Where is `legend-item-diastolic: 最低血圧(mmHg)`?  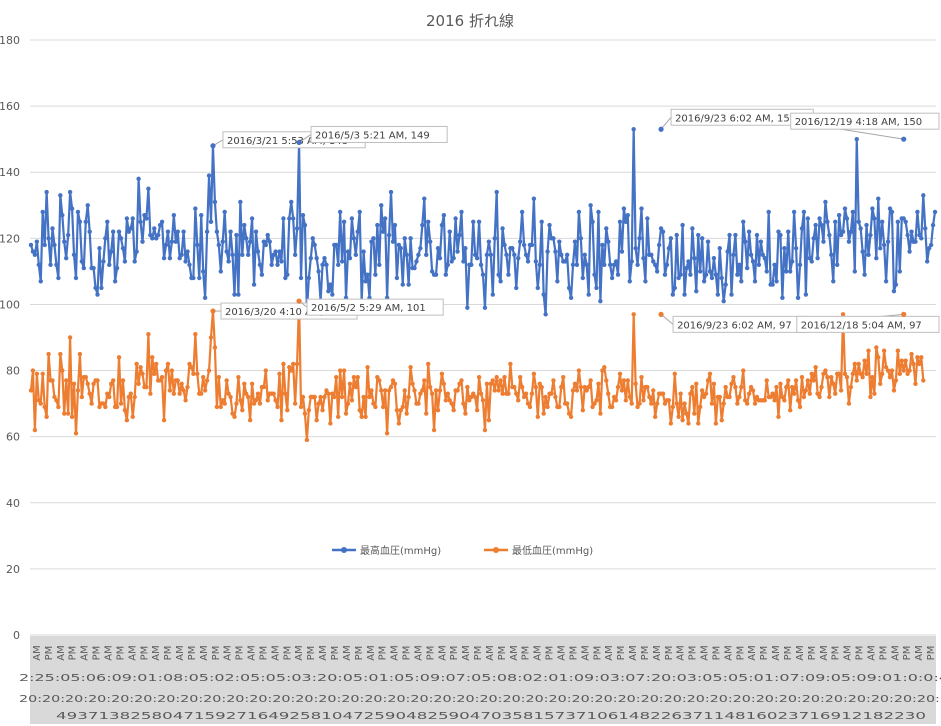
legend-item-diastolic: 最低血圧(mmHg) is located at coordinates (538, 550).